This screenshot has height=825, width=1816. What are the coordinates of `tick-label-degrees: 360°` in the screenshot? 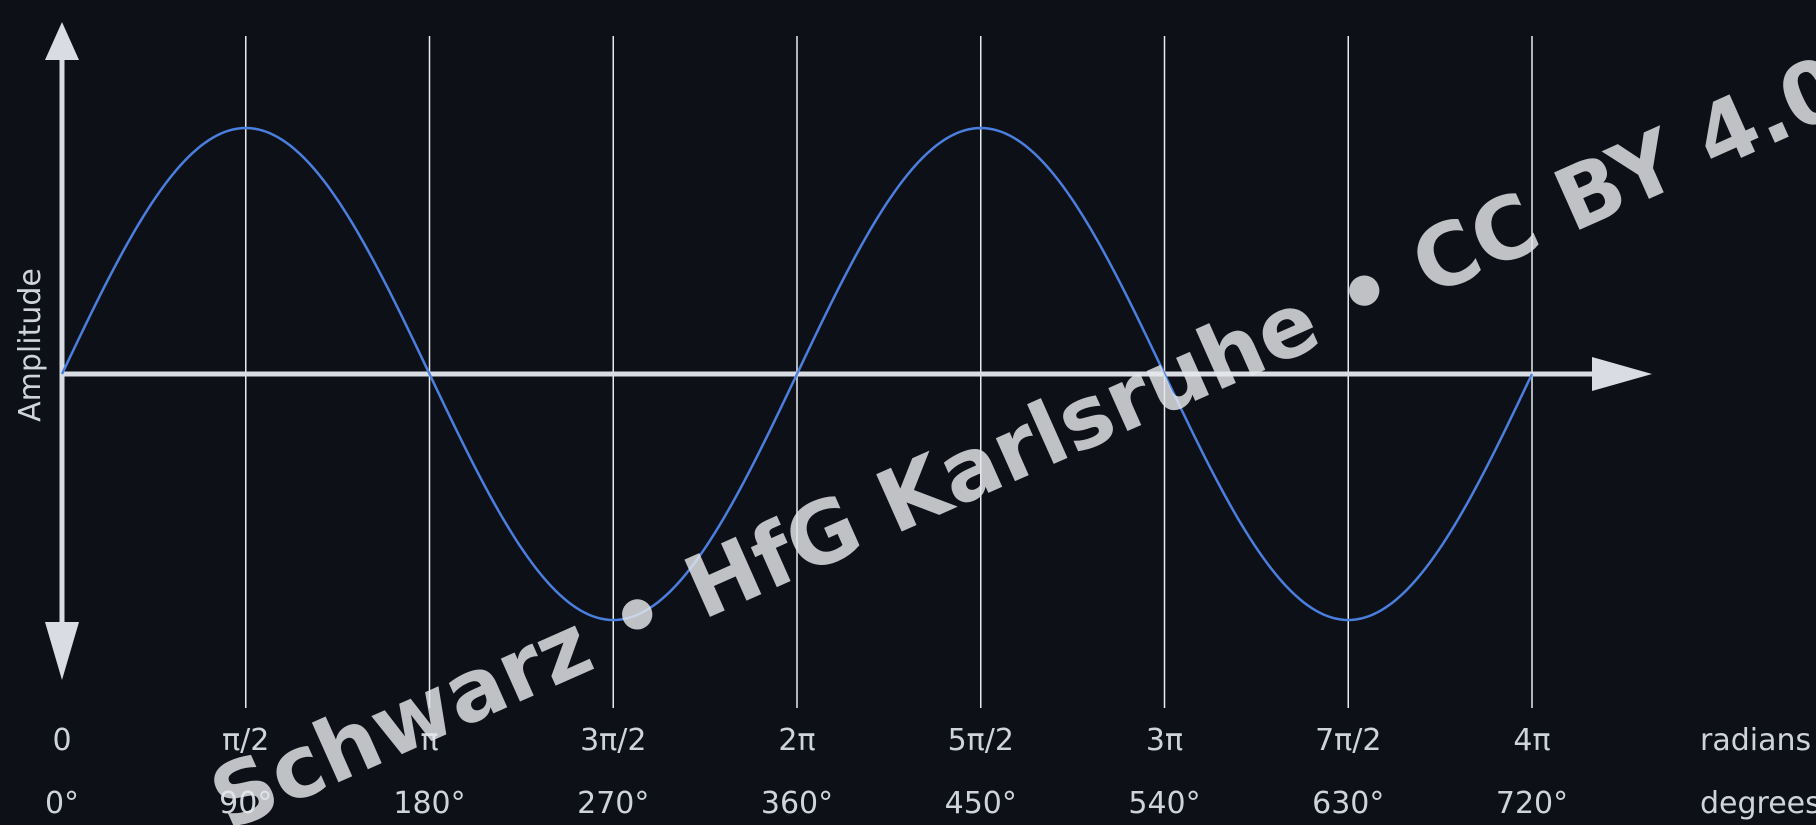 It's located at (797, 803).